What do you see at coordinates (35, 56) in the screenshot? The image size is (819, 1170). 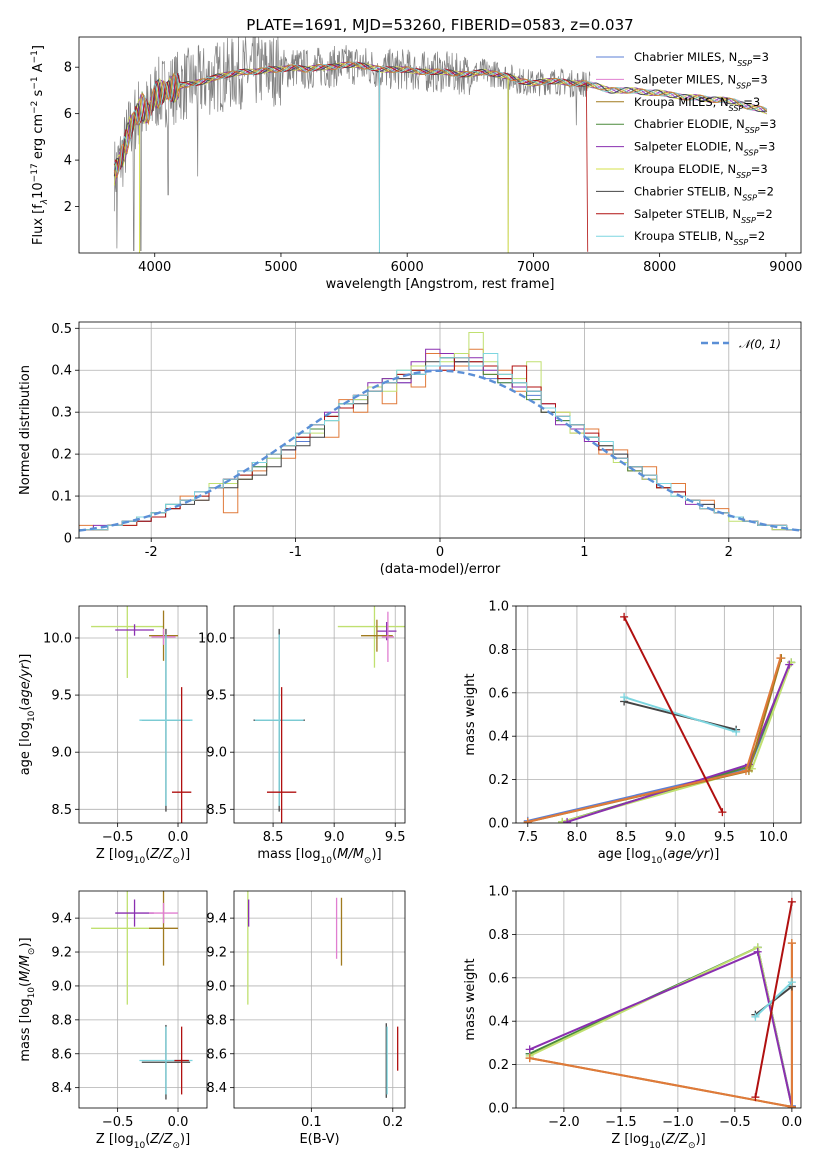 I see `y-axis-label-sup4: −1` at bounding box center [35, 56].